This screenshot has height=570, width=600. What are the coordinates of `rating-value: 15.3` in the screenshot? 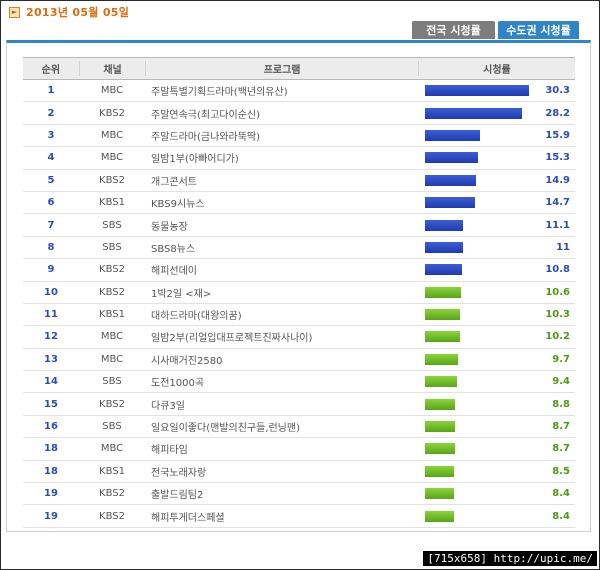 It's located at (557, 158).